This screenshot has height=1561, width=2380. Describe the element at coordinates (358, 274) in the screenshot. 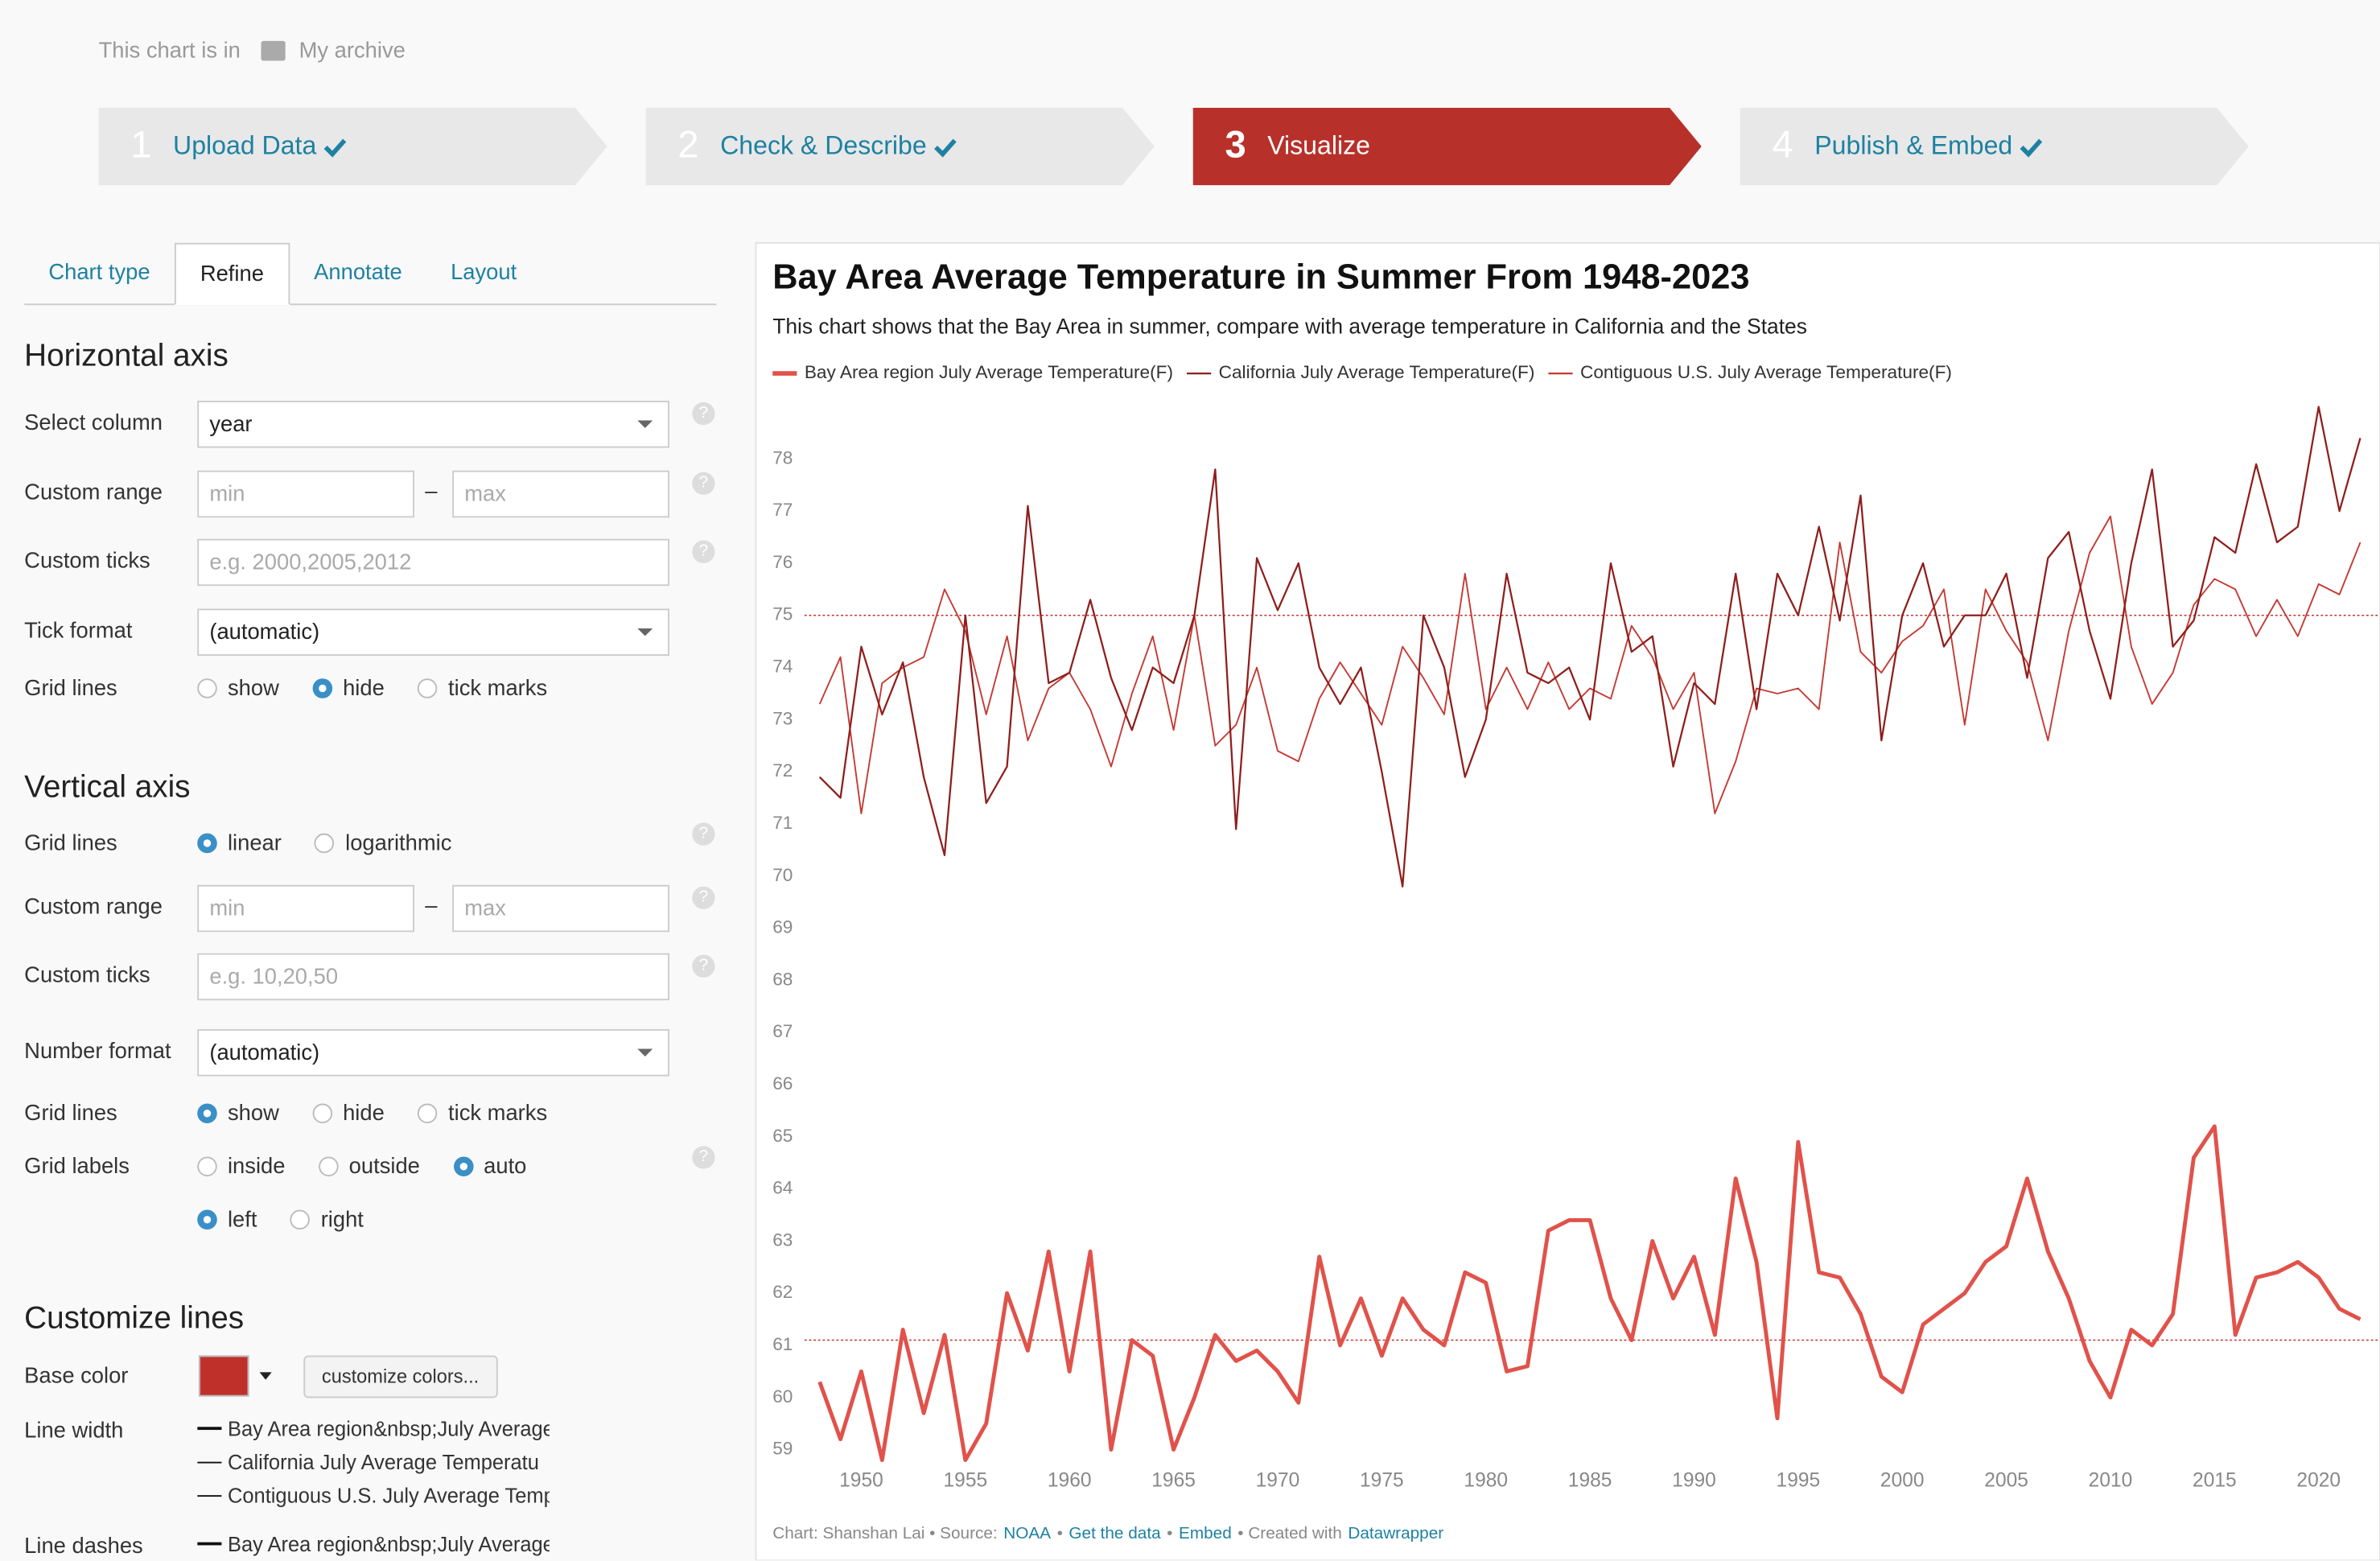

I see `tab: Annotate` at that location.